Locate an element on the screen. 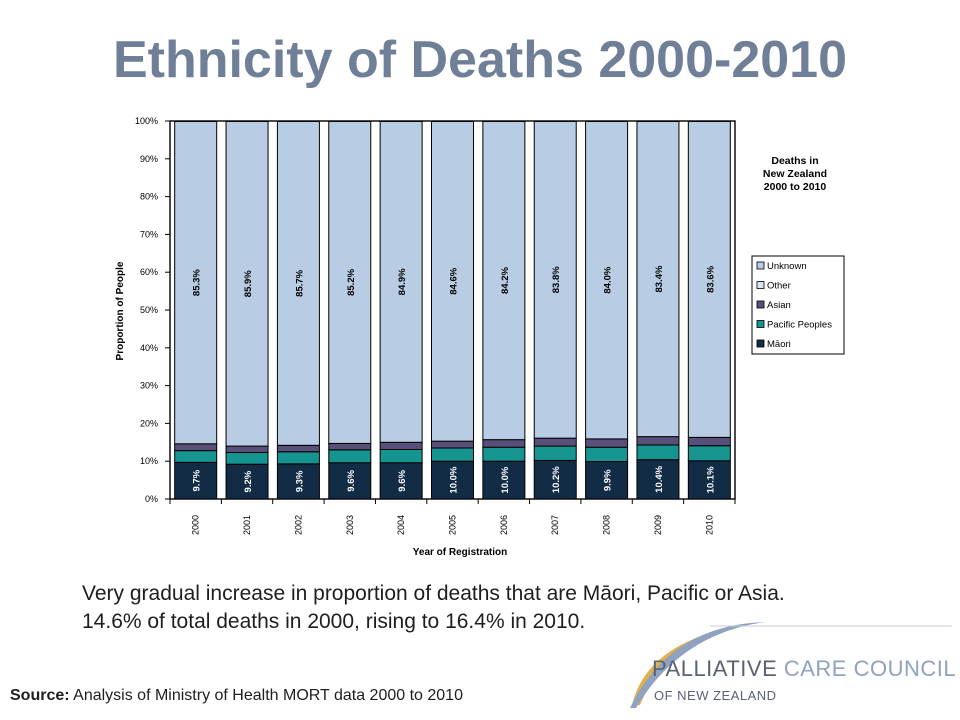  x-tick-label: 2002 is located at coordinates (298, 525).